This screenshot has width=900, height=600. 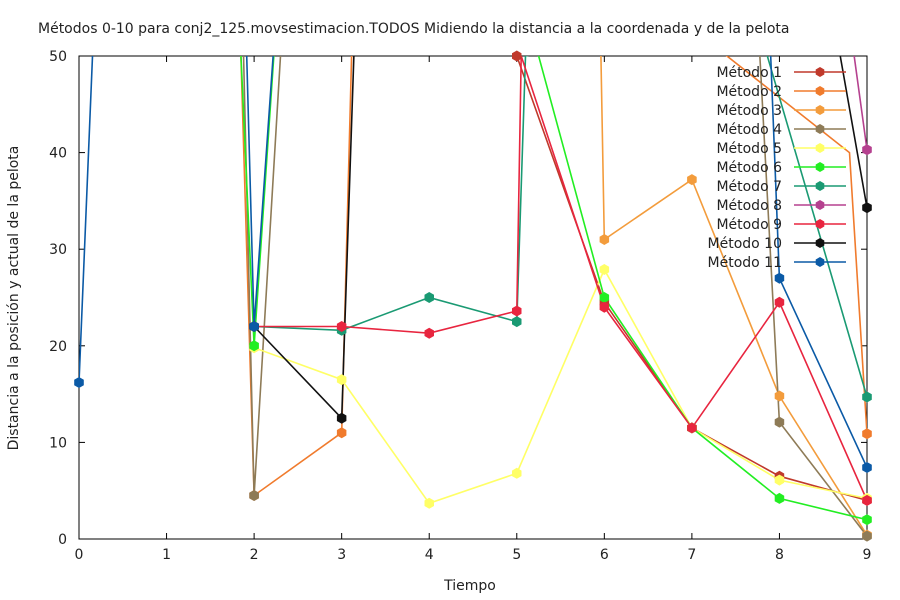 I want to click on x-tick-label: 2, so click(x=254, y=555).